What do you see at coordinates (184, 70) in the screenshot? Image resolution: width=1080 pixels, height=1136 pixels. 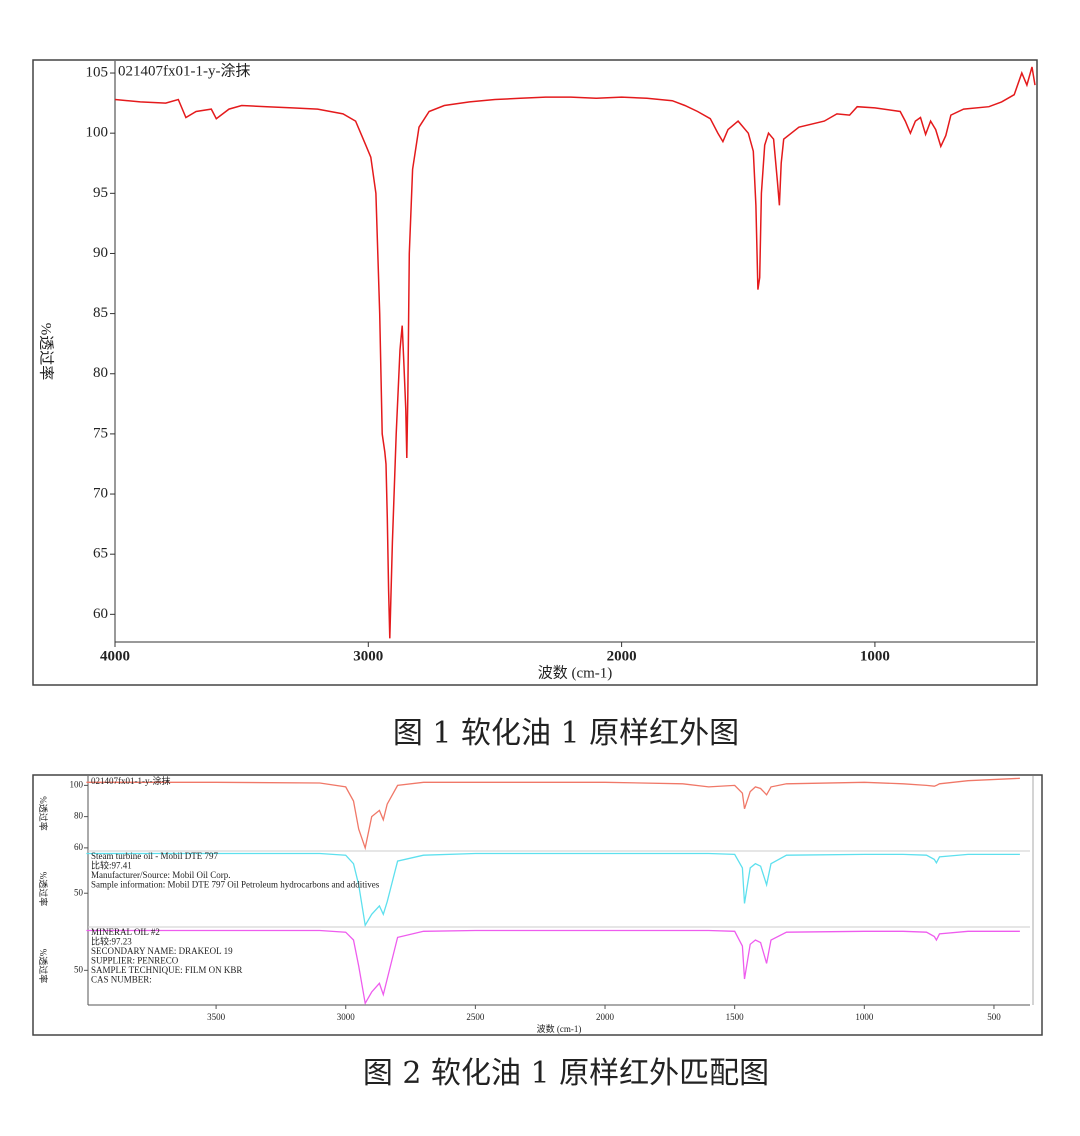 I see `chart-title: 021407fx01-1-y-涂抹` at bounding box center [184, 70].